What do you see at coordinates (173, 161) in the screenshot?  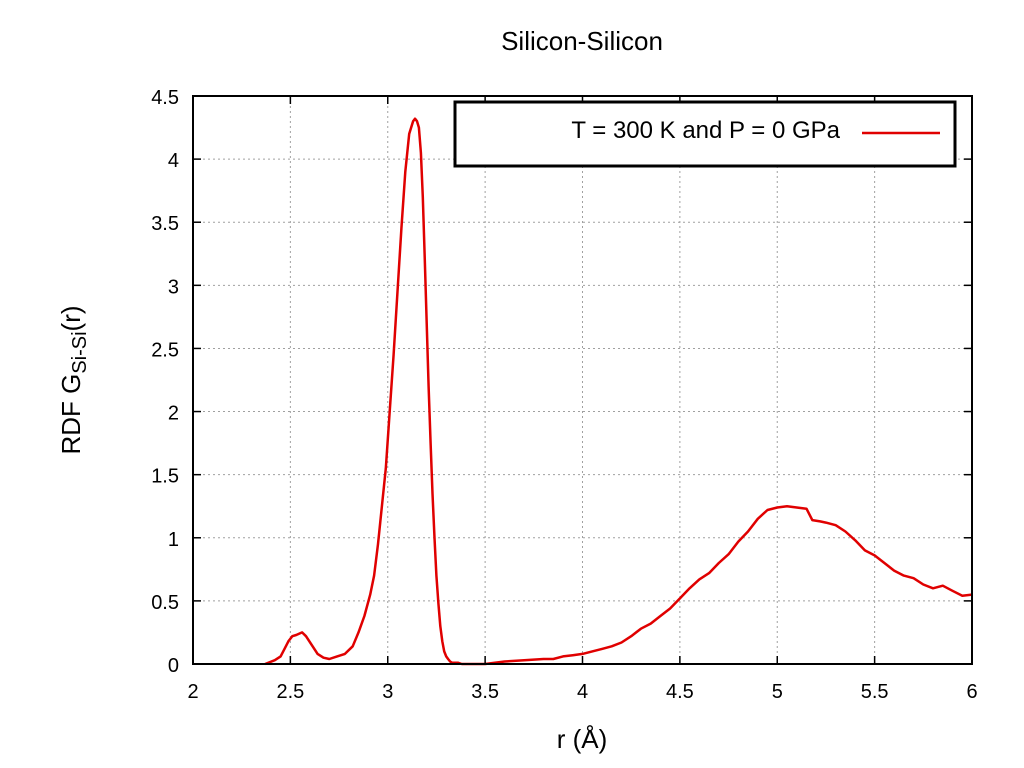 I see `y-tick-label: 4` at bounding box center [173, 161].